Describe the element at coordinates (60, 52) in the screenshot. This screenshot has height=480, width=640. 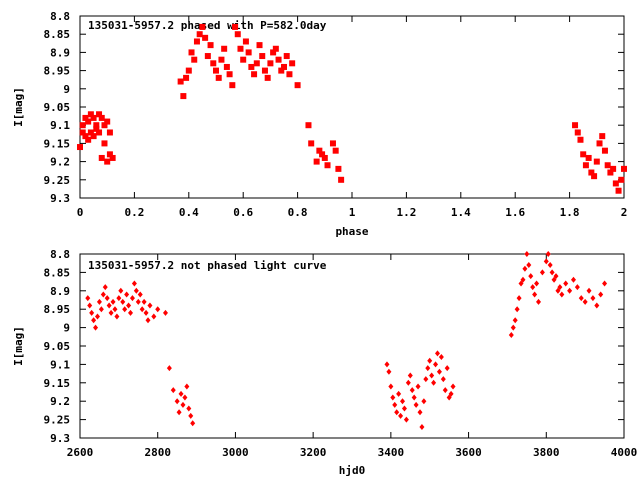
I see `y-tick-label: 8.9` at that location.